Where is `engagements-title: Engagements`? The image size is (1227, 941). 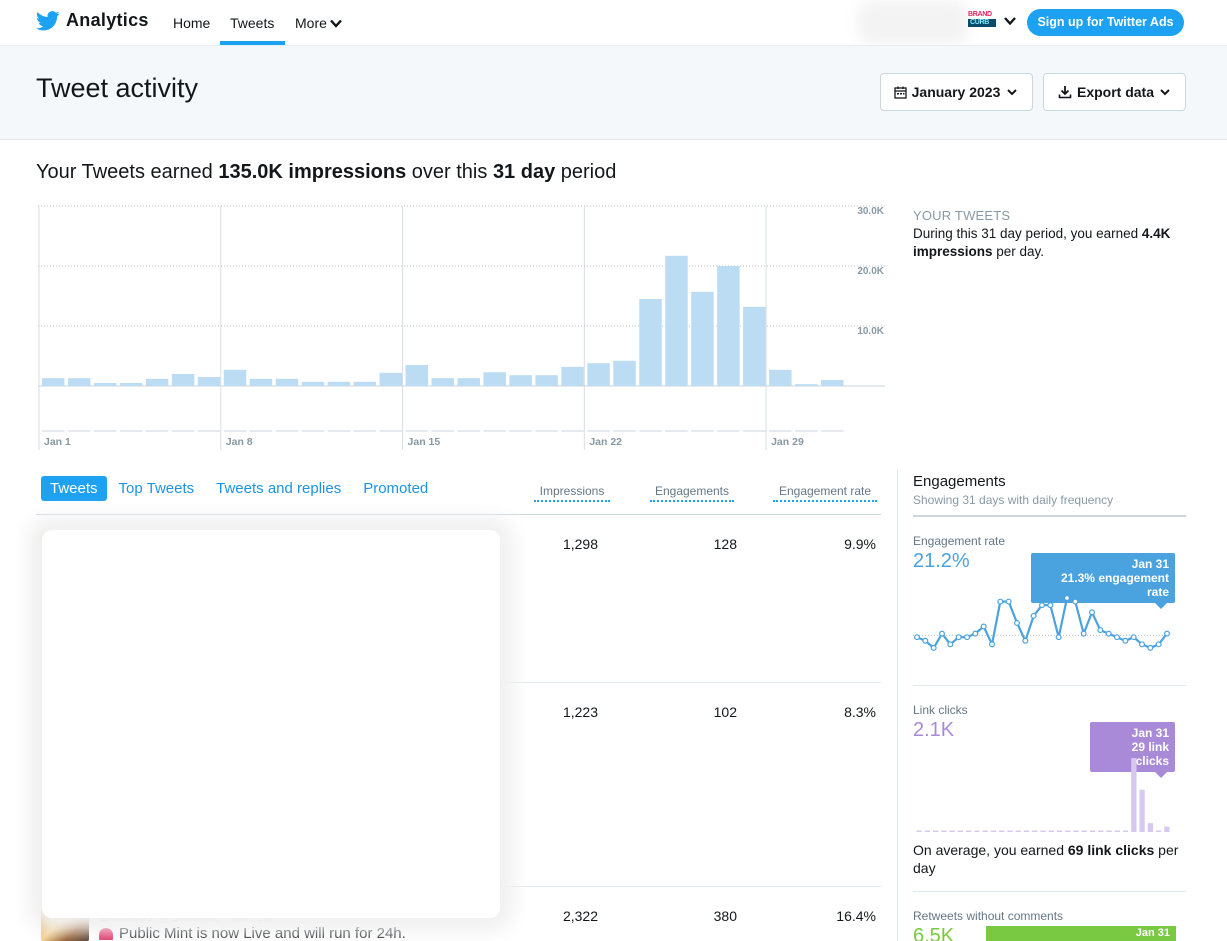 engagements-title: Engagements is located at coordinates (959, 481).